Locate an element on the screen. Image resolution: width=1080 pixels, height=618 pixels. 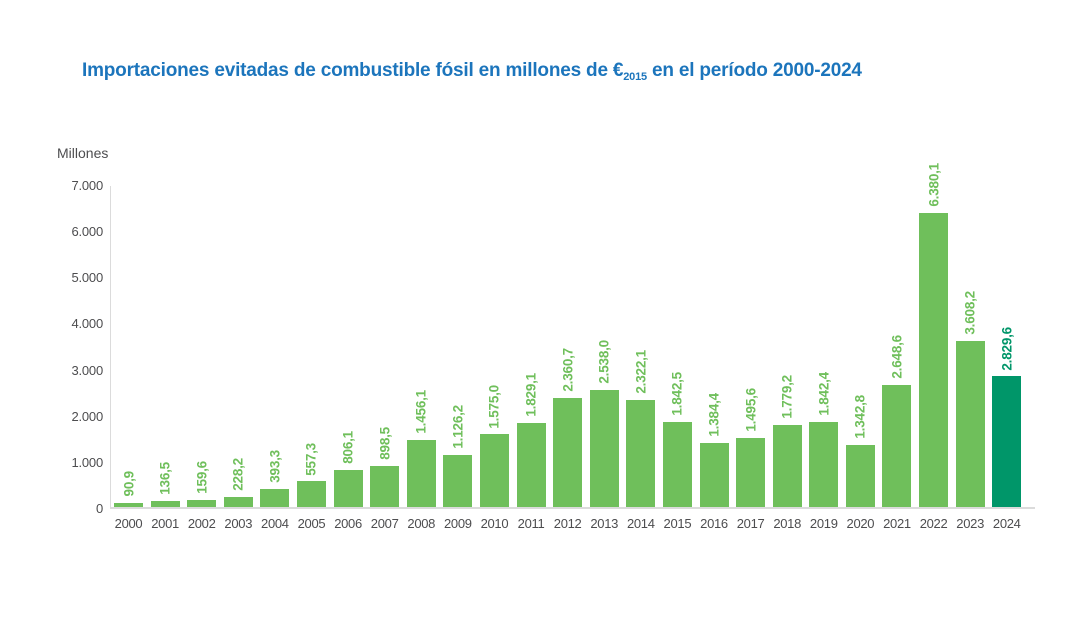
x-axis-tick-label-2010: 2010 is located at coordinates (494, 523).